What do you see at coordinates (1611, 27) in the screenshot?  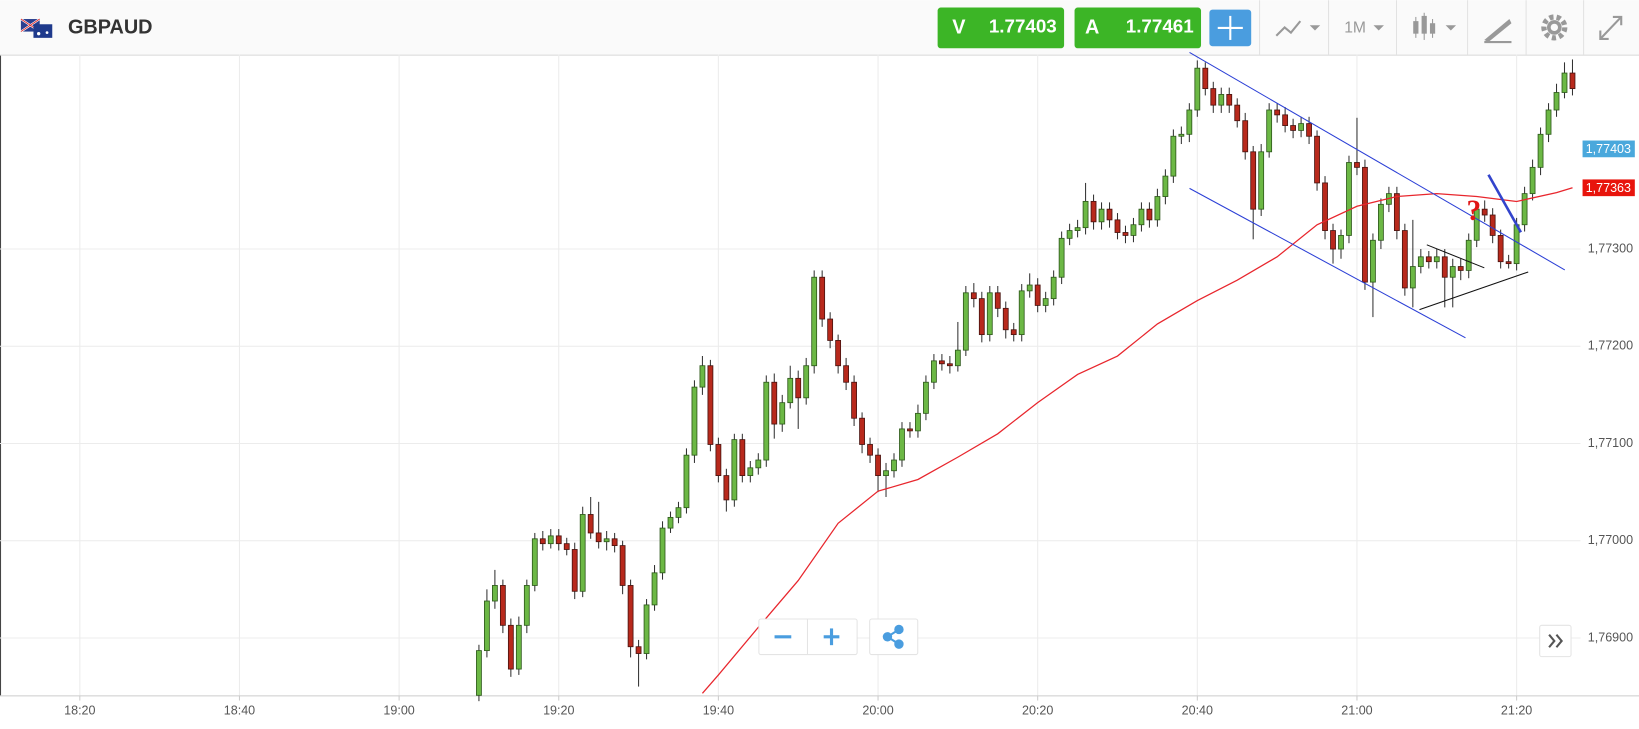 I see `fullscreen-button` at bounding box center [1611, 27].